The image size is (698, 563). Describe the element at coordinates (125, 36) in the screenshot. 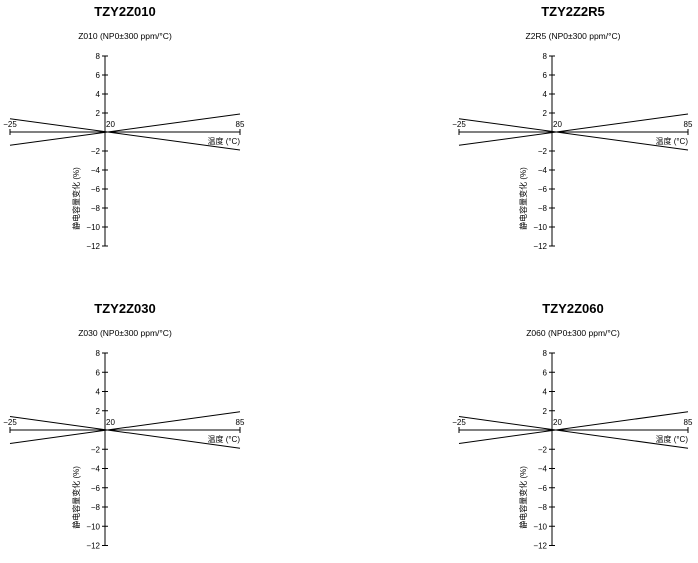

I see `chart-subtitle: Z010 (NP0±300 ppm/°C)` at that location.